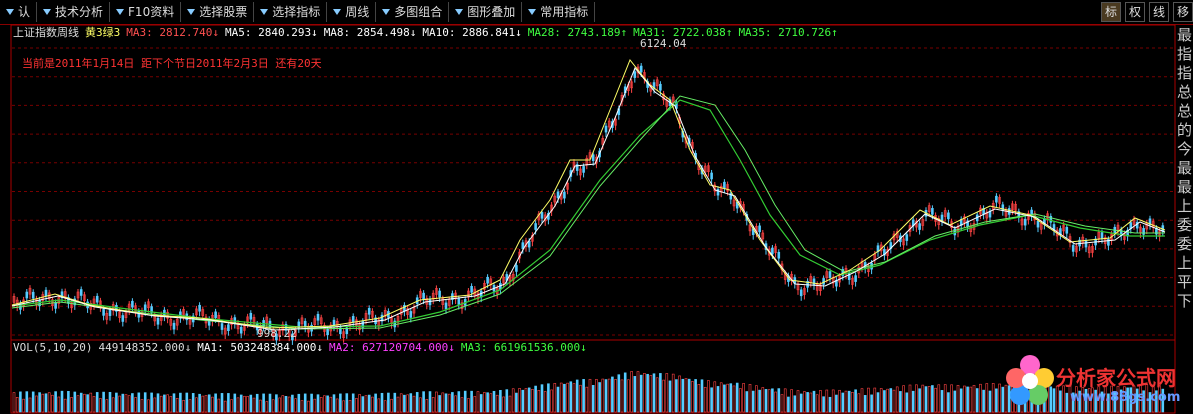  Describe the element at coordinates (1183, 12) in the screenshot. I see `toolbar-button: 移` at that location.